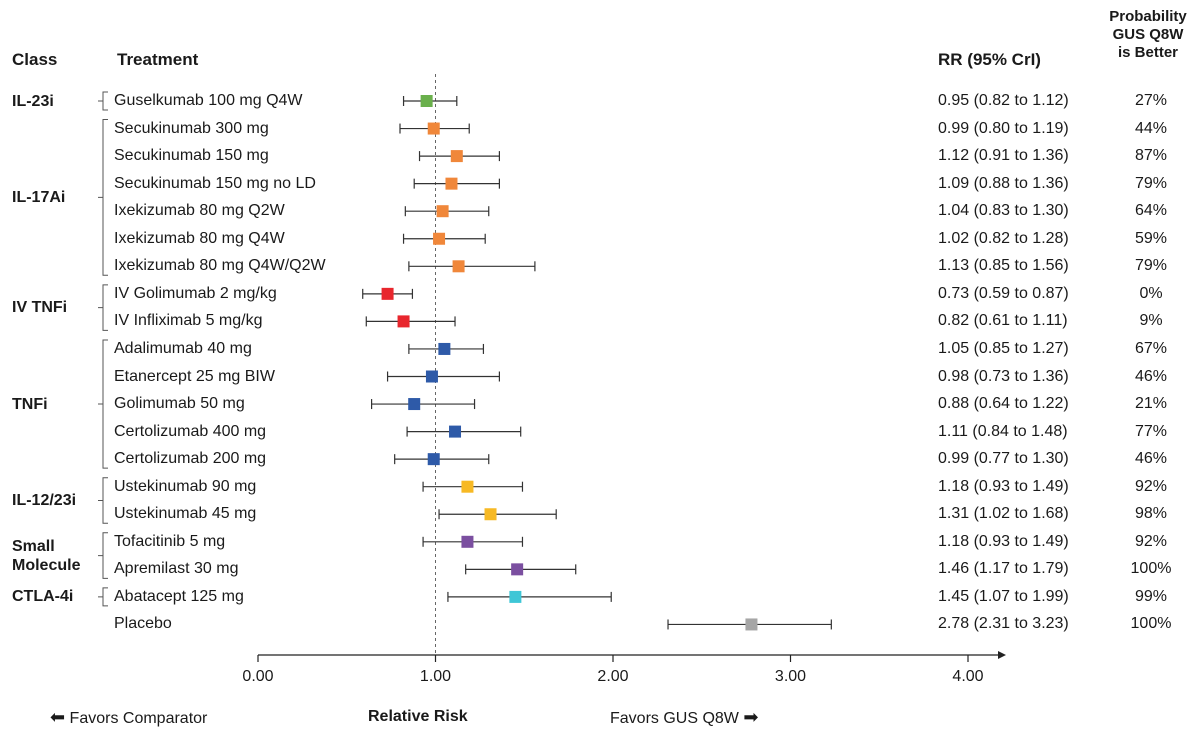 The image size is (1199, 730). What do you see at coordinates (1002, 655) in the screenshot?
I see `x-axis-arrowhead` at bounding box center [1002, 655].